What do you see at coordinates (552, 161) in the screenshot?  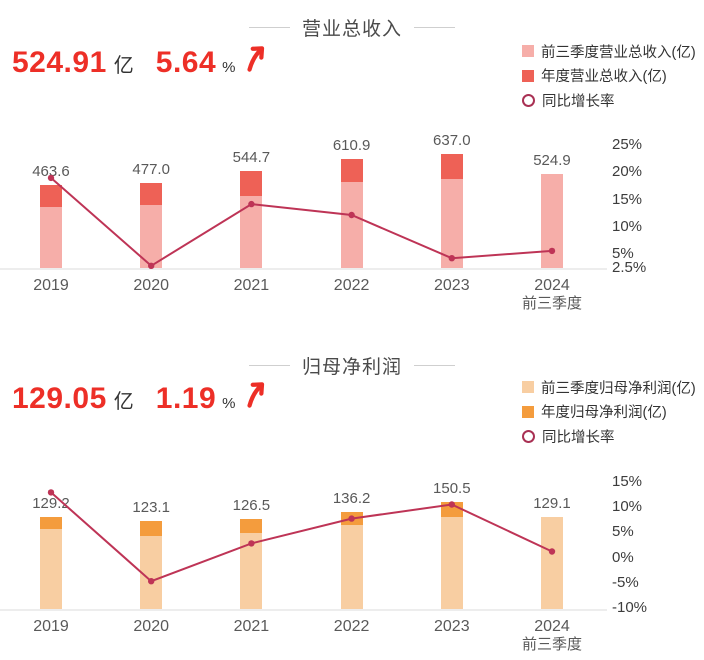 I see `bar-value-label: 524.9` at bounding box center [552, 161].